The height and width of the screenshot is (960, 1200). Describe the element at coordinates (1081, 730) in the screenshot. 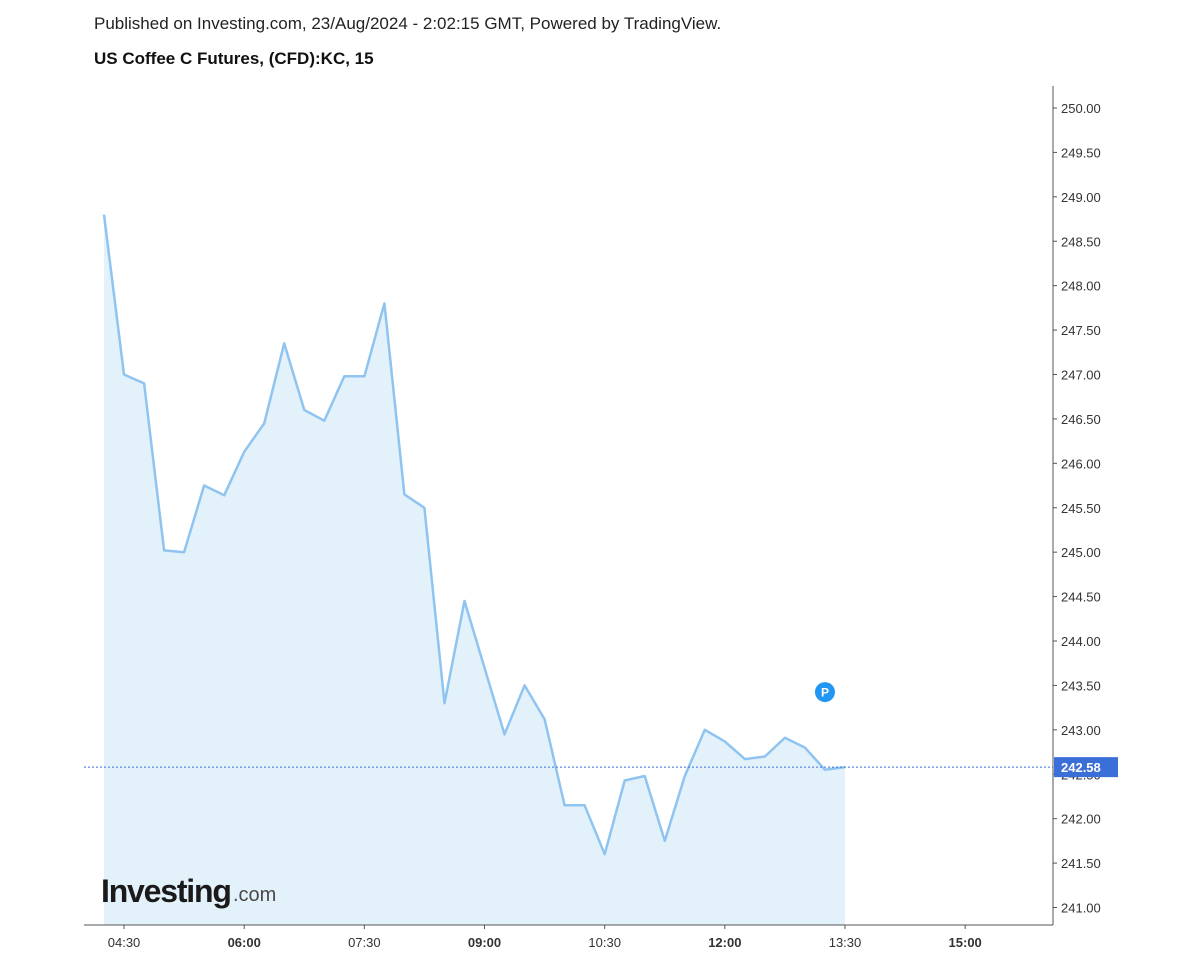

I see `y-tick-label: 243.00` at that location.